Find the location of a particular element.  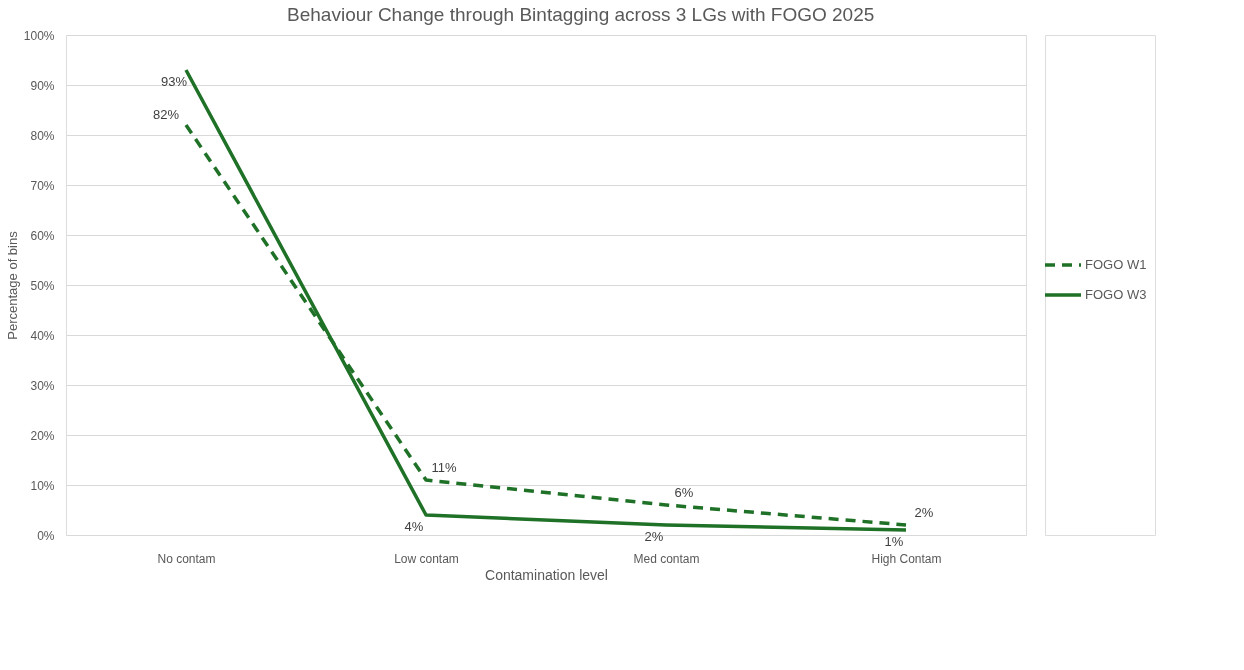

data-label: 82% is located at coordinates (166, 114).